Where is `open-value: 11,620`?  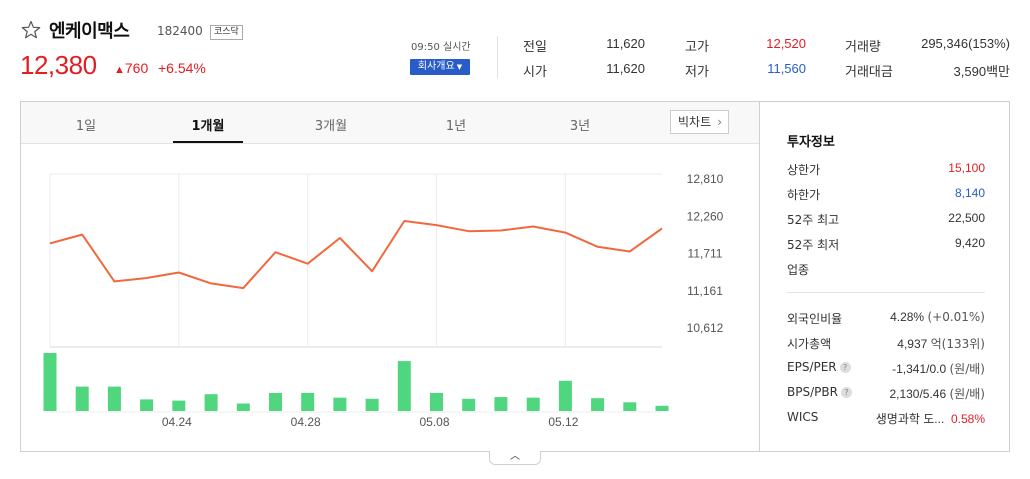 open-value: 11,620 is located at coordinates (625, 68).